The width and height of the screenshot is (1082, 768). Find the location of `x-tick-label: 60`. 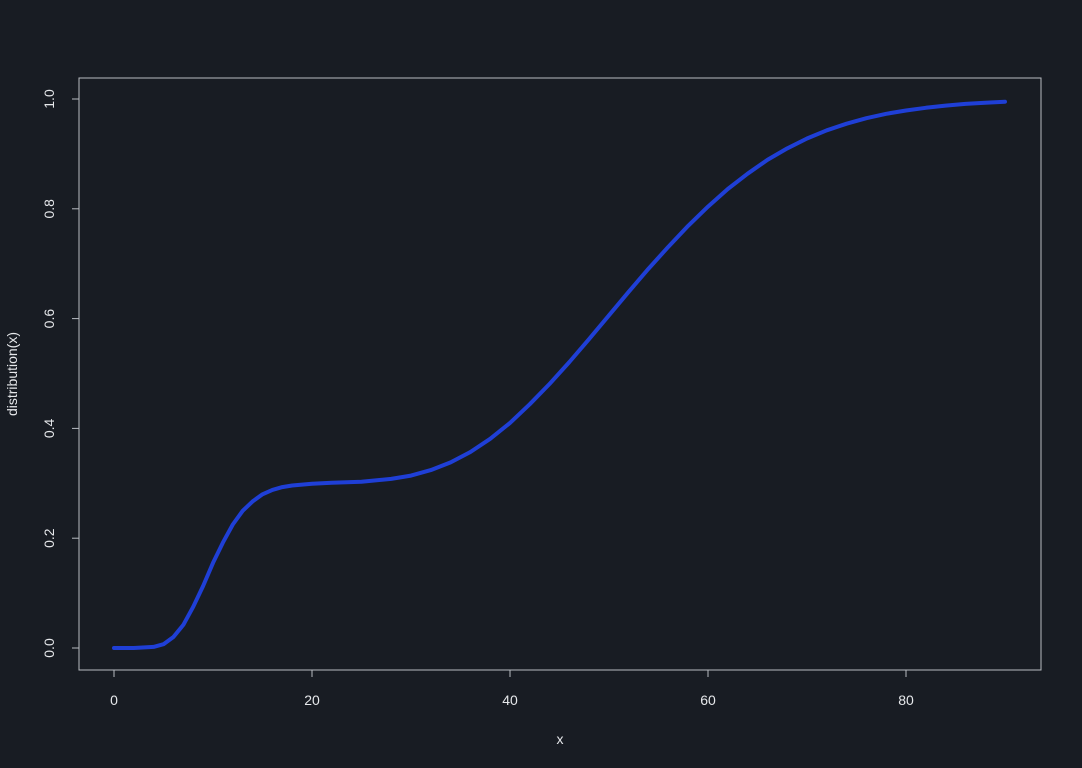

x-tick-label: 60 is located at coordinates (708, 700).